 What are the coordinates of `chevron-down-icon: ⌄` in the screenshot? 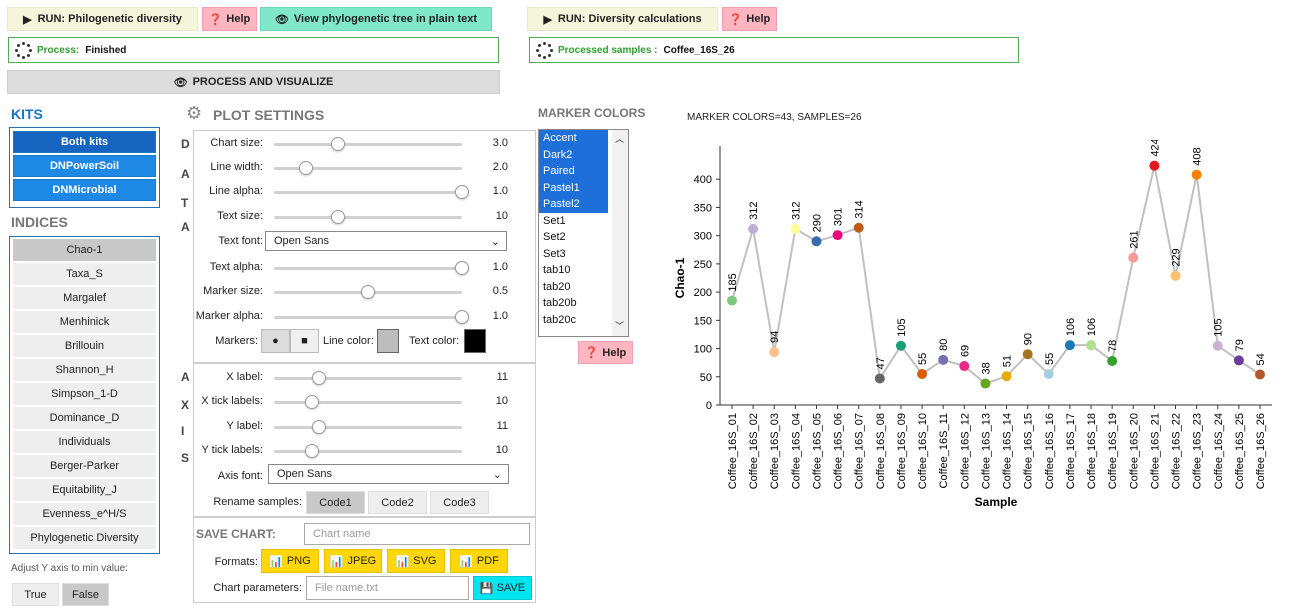 It's located at (495, 242).